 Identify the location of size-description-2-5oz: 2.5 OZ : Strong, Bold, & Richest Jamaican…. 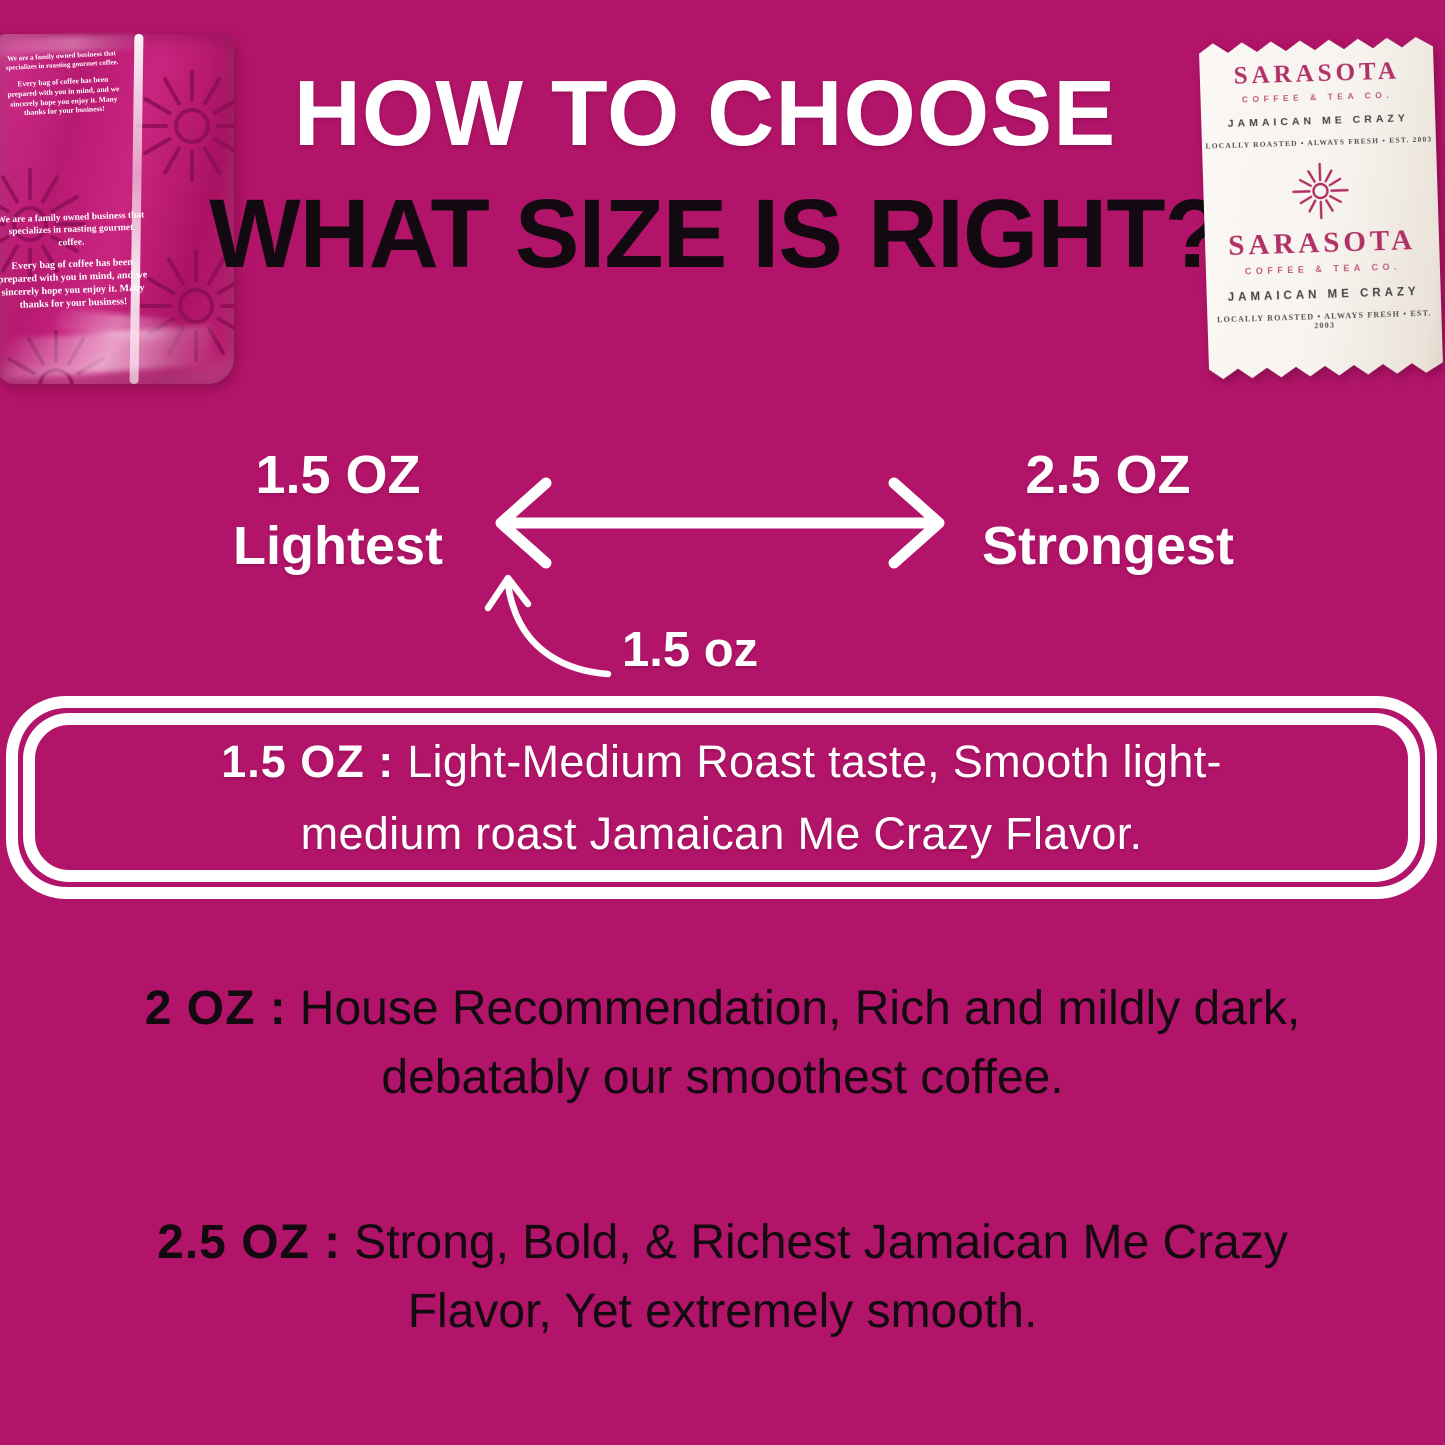
(722, 1277).